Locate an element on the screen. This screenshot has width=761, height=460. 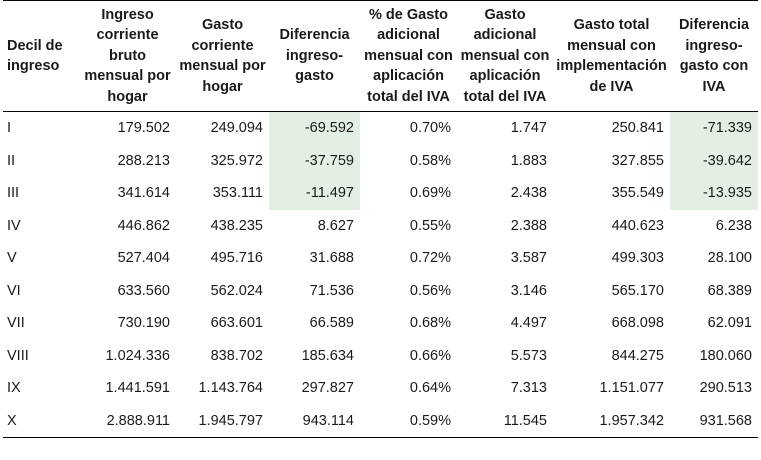
cell-decil: III is located at coordinates (13, 193).